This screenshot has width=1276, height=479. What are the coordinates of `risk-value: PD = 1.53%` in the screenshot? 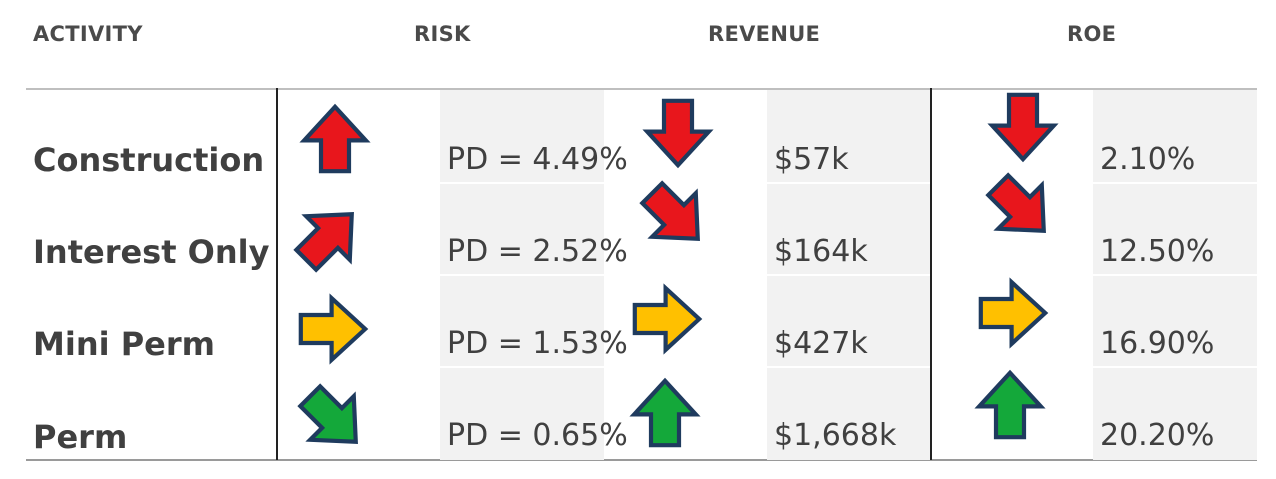 It's located at (537, 343).